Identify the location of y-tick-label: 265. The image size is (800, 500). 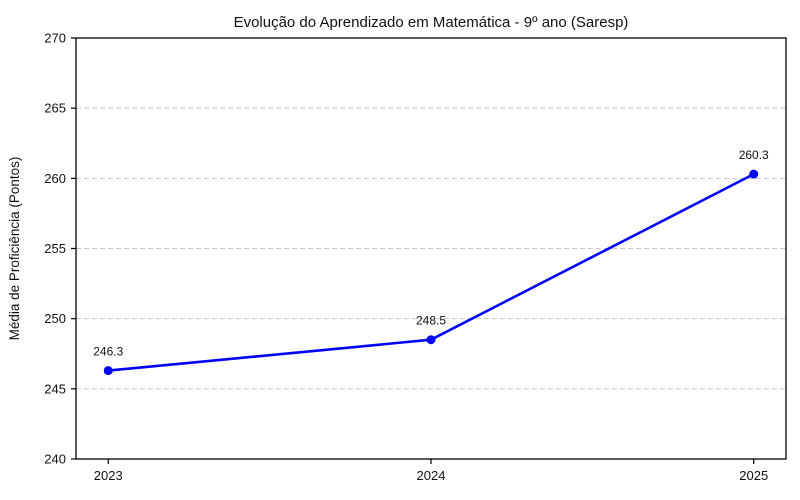
(55, 108).